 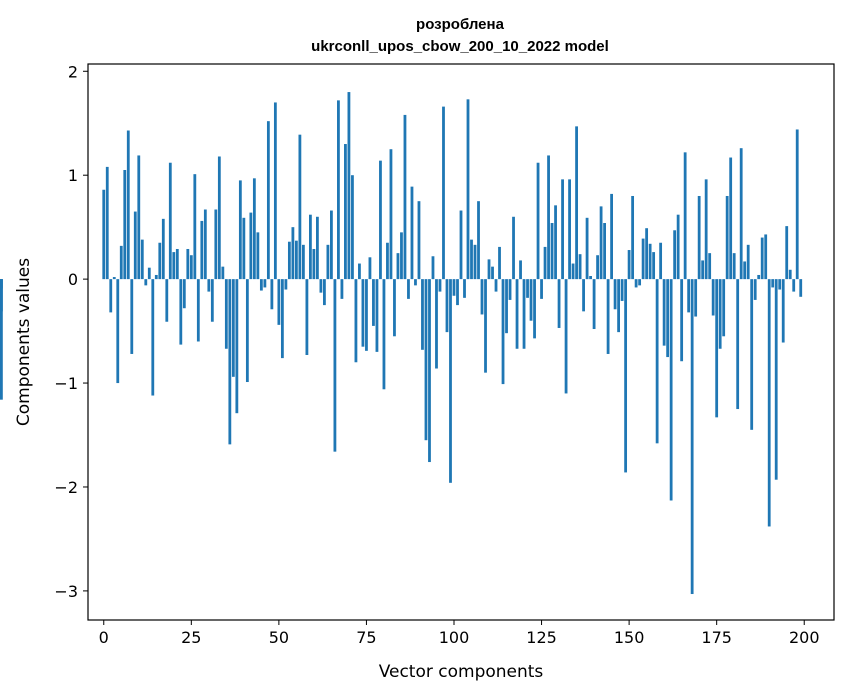 What do you see at coordinates (73, 71) in the screenshot?
I see `y-tick-label: 2` at bounding box center [73, 71].